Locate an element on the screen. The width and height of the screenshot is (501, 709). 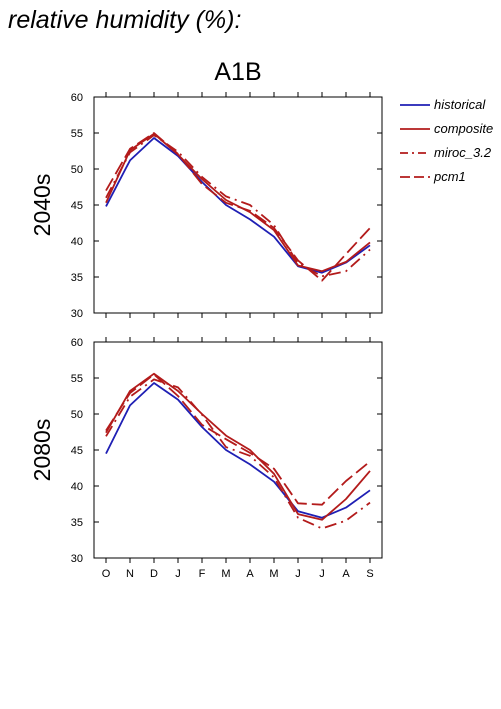
series-line-historical is located at coordinates (238, 205).